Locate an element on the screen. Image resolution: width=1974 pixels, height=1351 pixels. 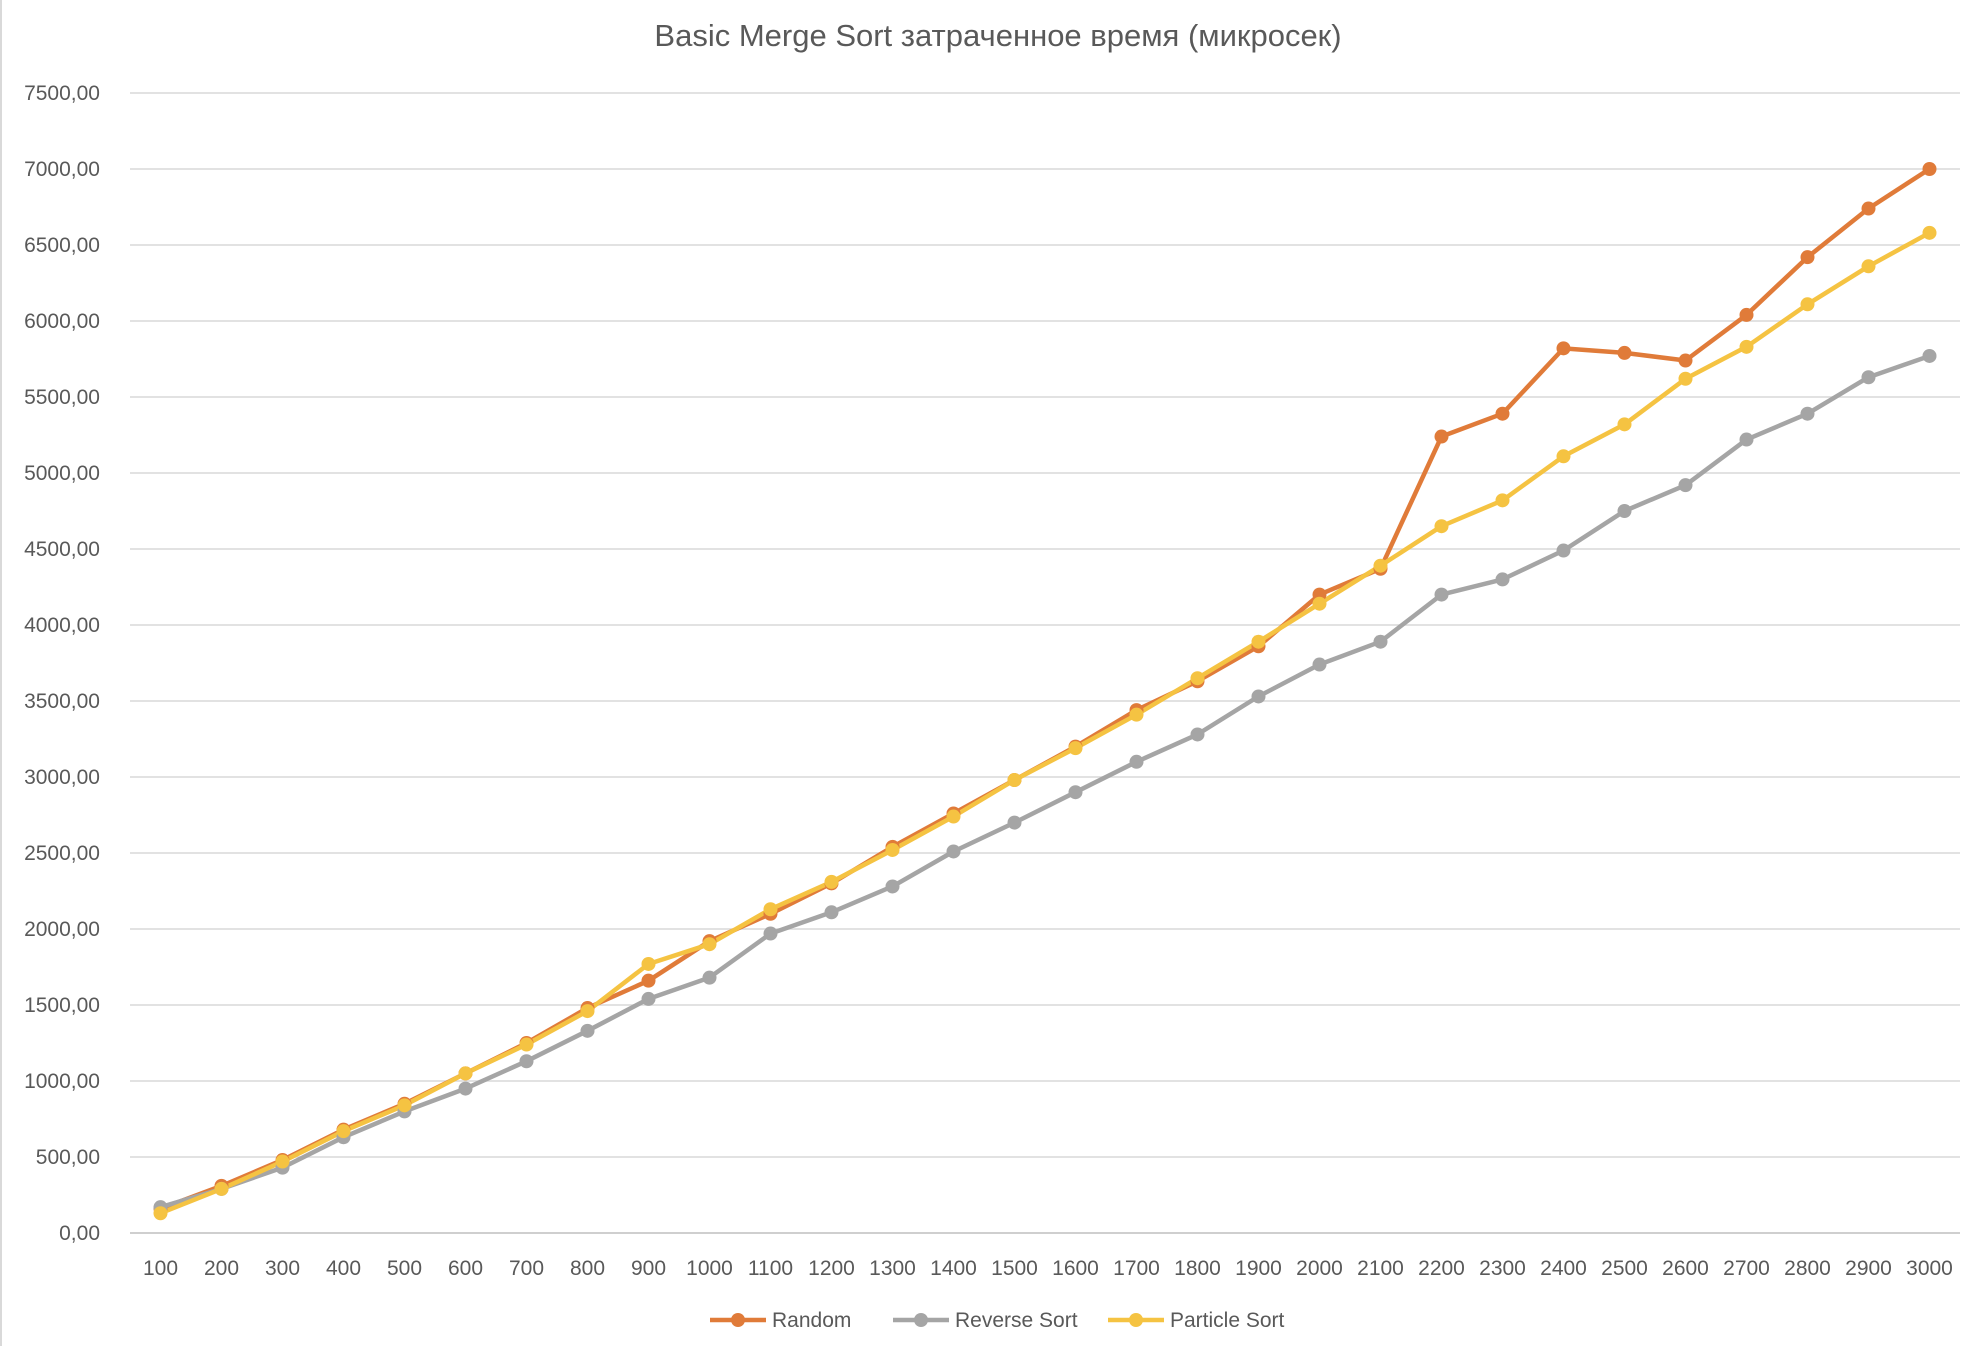
x-tick-label: 2400 is located at coordinates (1563, 1268).